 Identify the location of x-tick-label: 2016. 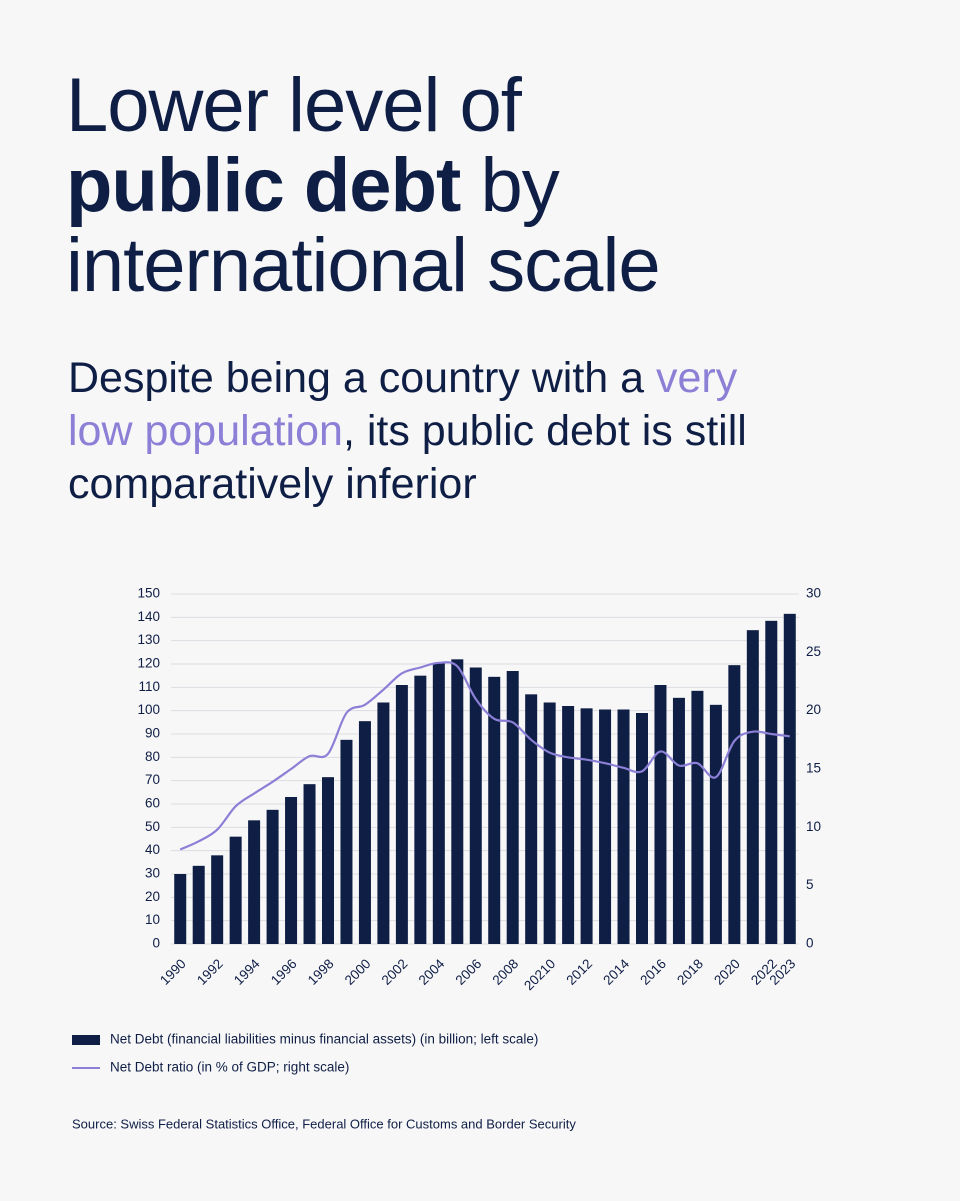
(653, 972).